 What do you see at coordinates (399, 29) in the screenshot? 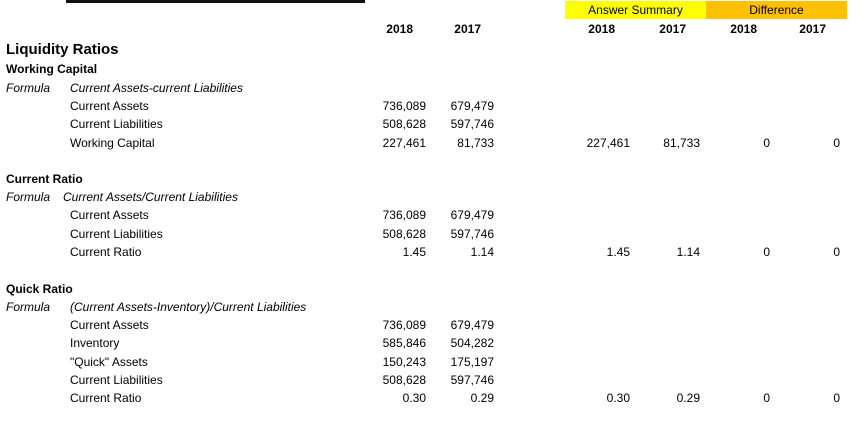
I see `col-header-2018: 2018` at bounding box center [399, 29].